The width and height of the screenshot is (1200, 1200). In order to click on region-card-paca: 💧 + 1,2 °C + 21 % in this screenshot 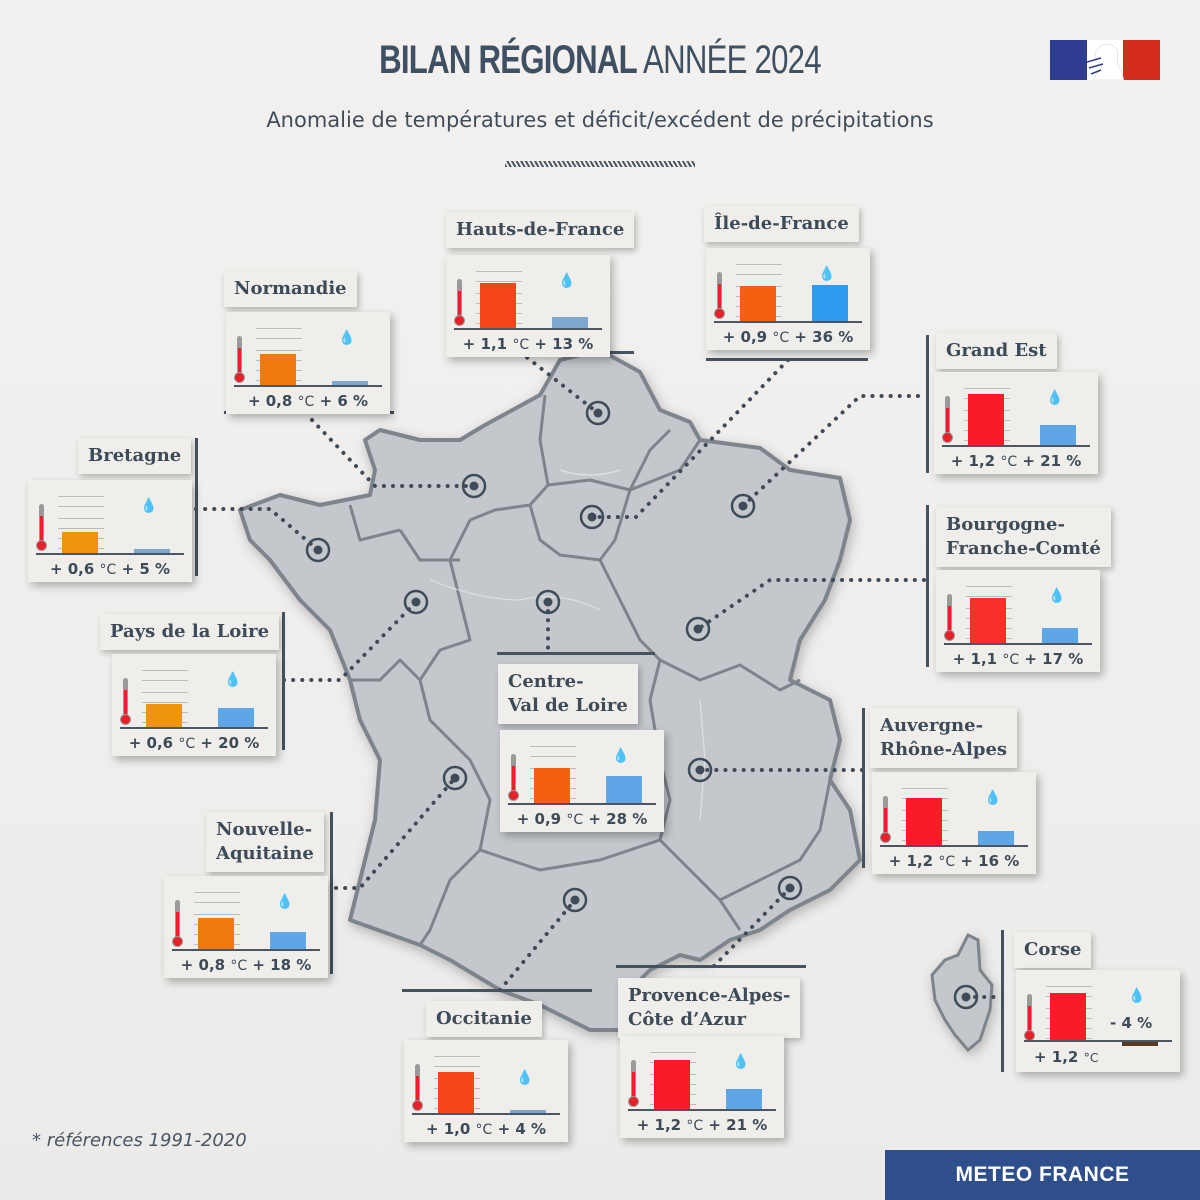, I will do `click(702, 1087)`.